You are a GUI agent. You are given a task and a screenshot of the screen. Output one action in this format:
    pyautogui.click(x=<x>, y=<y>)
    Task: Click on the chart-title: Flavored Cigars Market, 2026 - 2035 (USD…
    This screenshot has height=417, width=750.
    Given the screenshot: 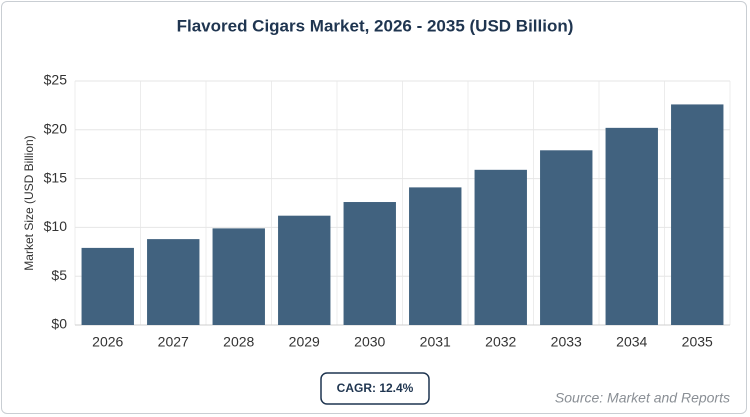 What is the action you would take?
    pyautogui.click(x=375, y=25)
    